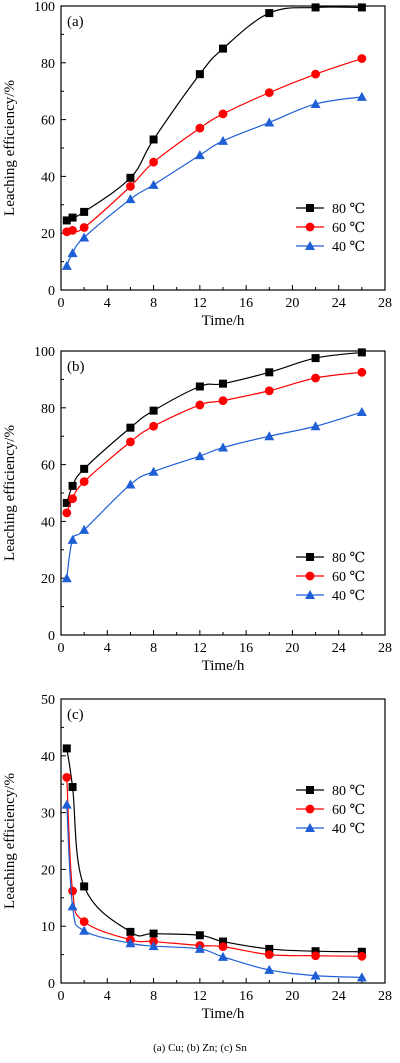  I want to click on legend-label: 40 ℃, so click(348, 596).